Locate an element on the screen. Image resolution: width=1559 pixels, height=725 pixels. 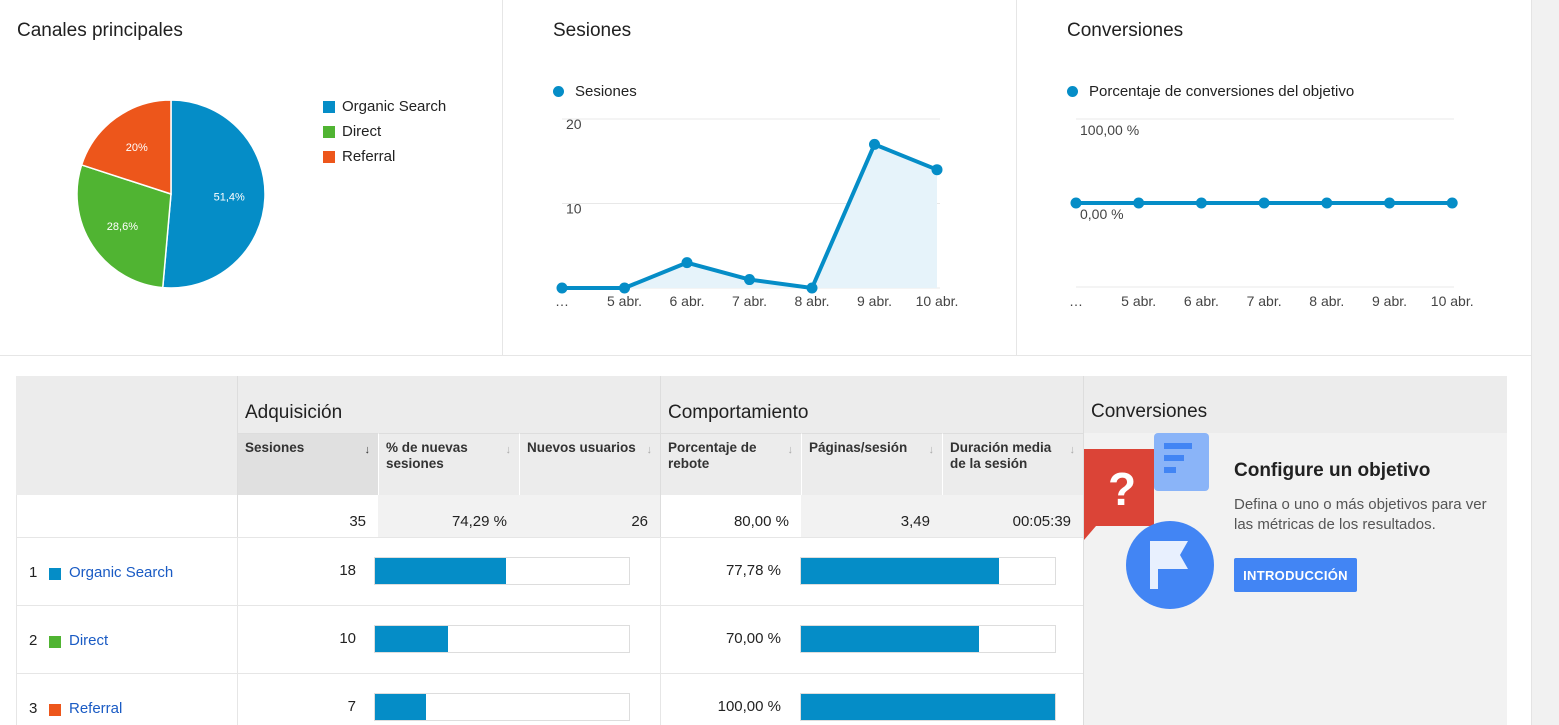
col-duration-label: Duración media de la sesión is located at coordinates (1001, 455).